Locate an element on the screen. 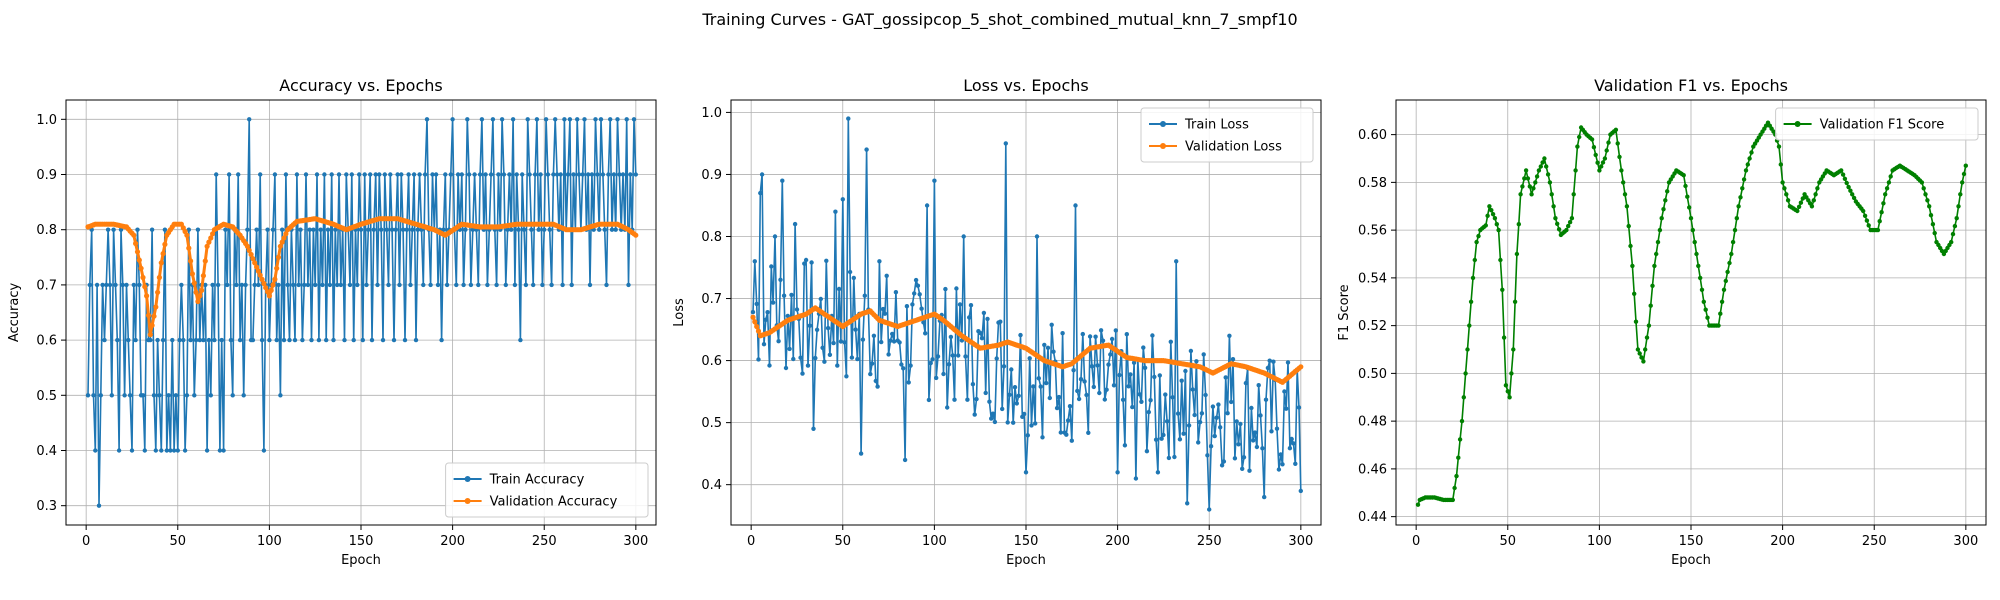 This screenshot has height=600, width=2000. x-tick-label: 200 is located at coordinates (1782, 541).